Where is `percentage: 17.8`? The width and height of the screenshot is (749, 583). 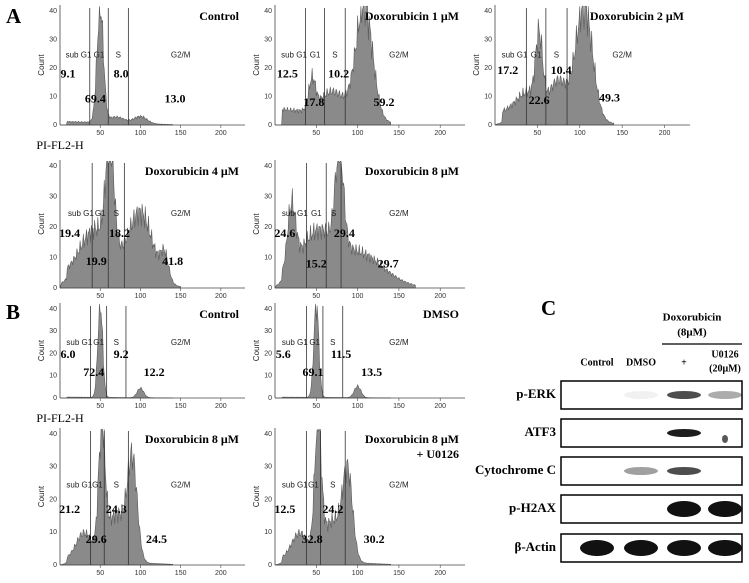
percentage: 17.8 is located at coordinates (313, 102).